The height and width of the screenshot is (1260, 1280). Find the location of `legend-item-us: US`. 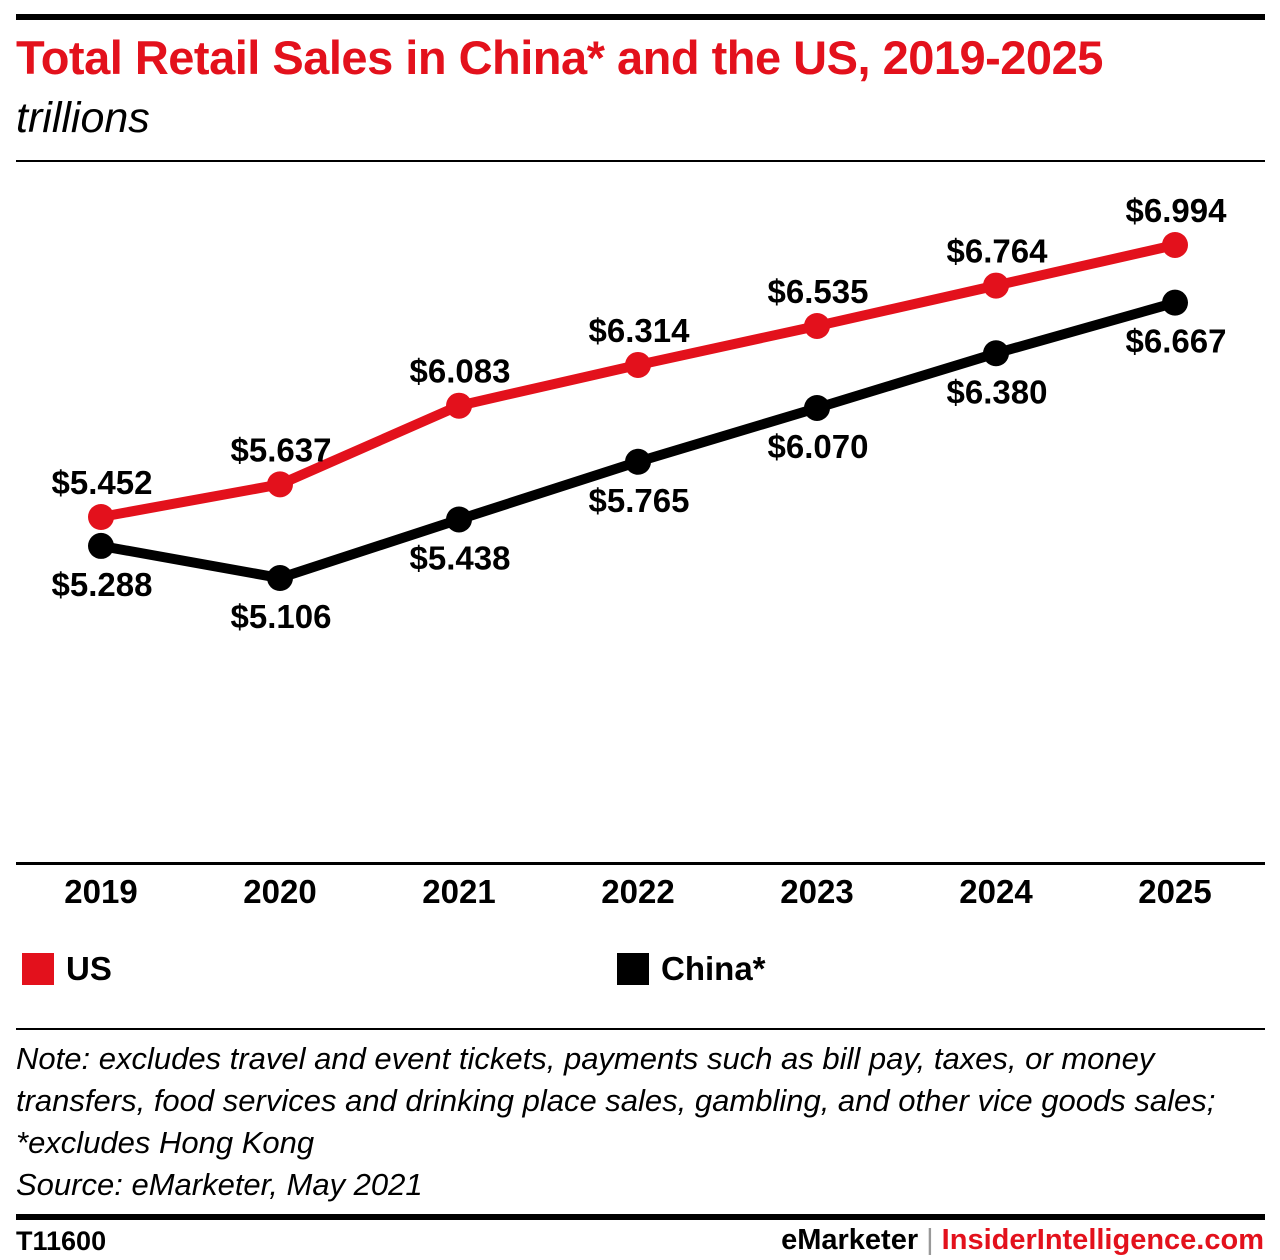

legend-item-us: US is located at coordinates (67, 969).